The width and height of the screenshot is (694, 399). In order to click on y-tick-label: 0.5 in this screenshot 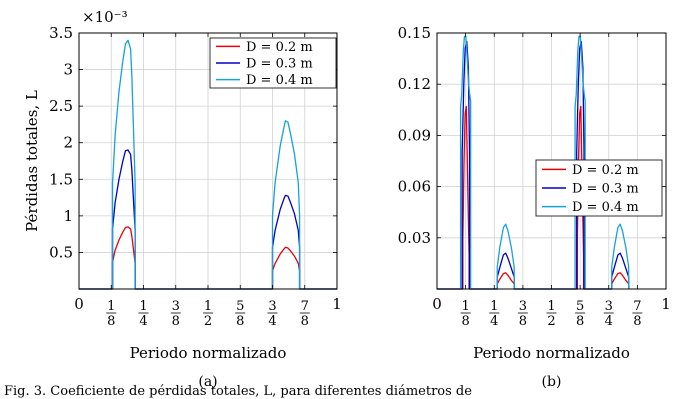, I will do `click(61, 252)`.